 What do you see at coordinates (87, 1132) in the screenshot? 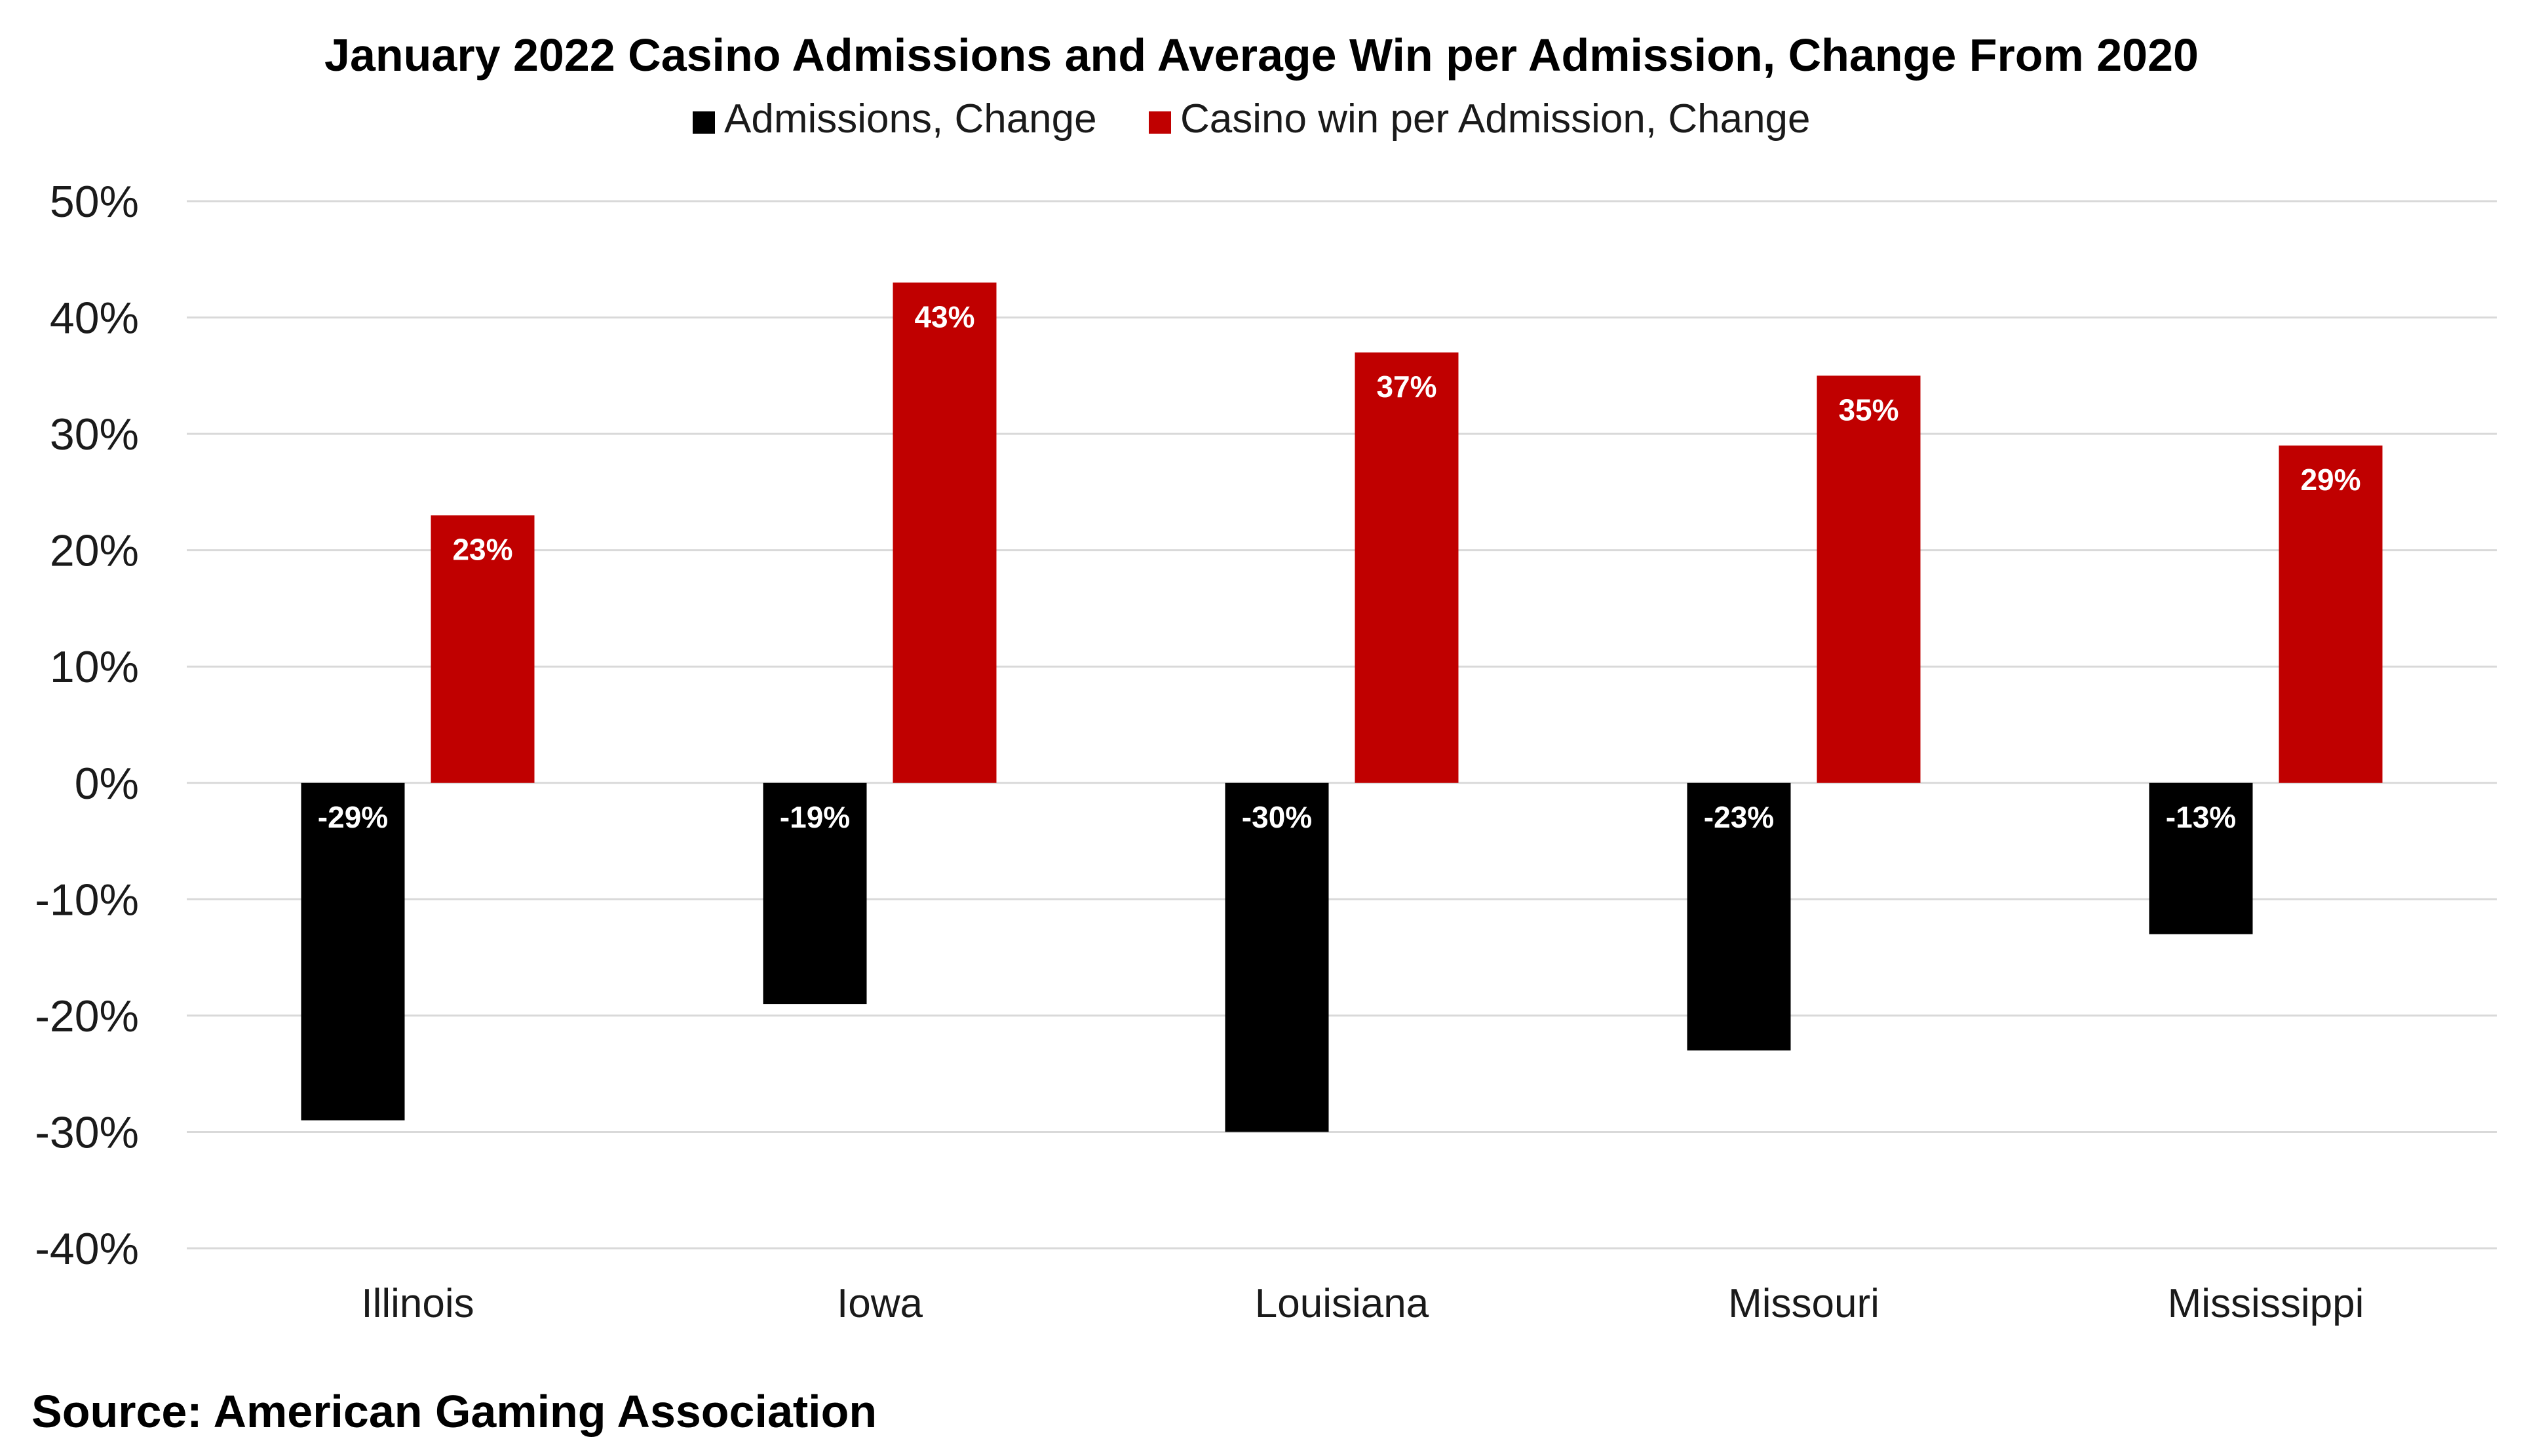
I see `y-tick-label: -30%` at bounding box center [87, 1132].